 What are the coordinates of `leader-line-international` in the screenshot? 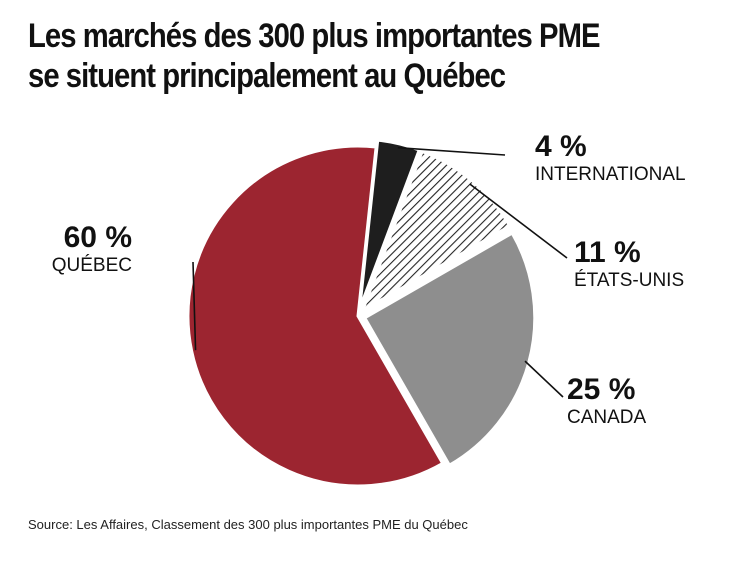 It's located at (451, 151).